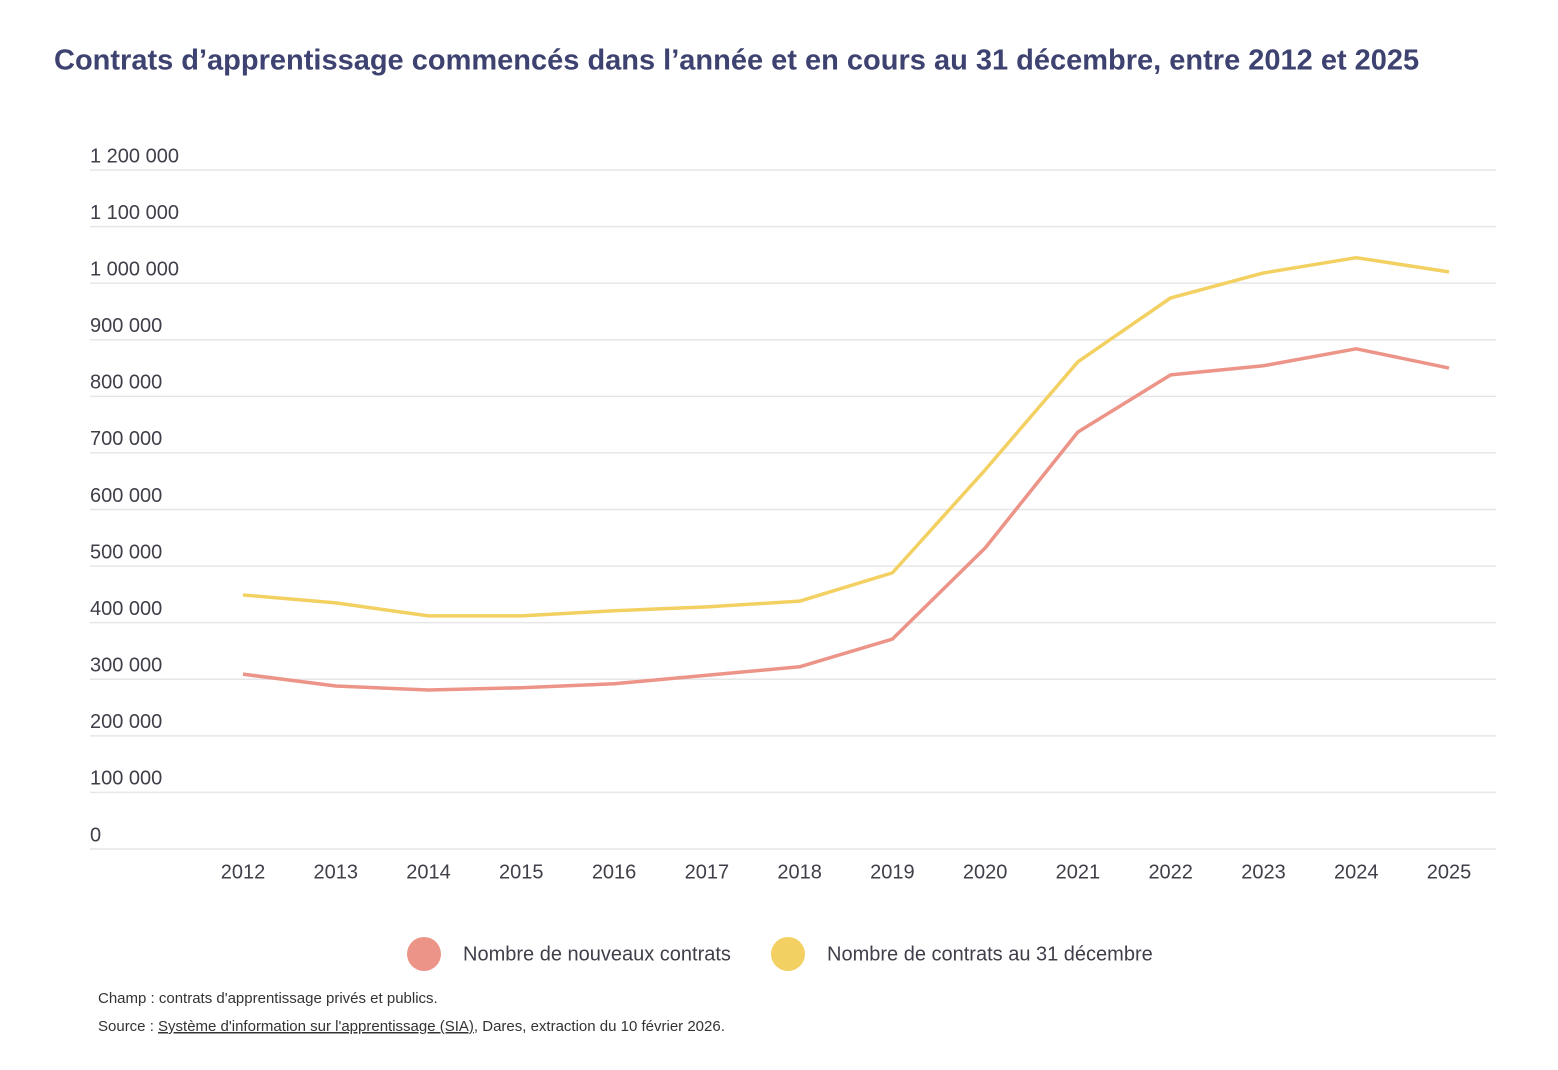 The width and height of the screenshot is (1558, 1070). Describe the element at coordinates (1356, 872) in the screenshot. I see `x-tick-label: 2024` at that location.